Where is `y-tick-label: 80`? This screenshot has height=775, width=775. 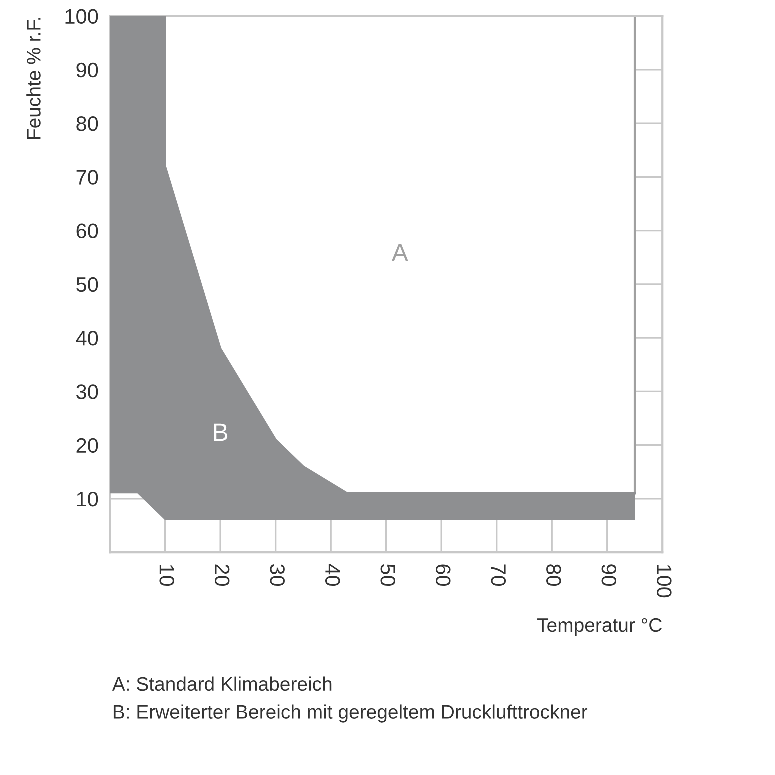 y-tick-label: 80 is located at coordinates (87, 124).